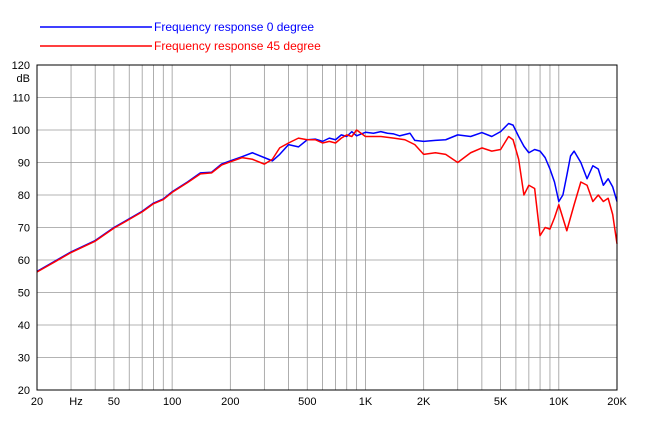 Image resolution: width=650 pixels, height=429 pixels. Describe the element at coordinates (307, 402) in the screenshot. I see `x-tick-label: 500` at that location.